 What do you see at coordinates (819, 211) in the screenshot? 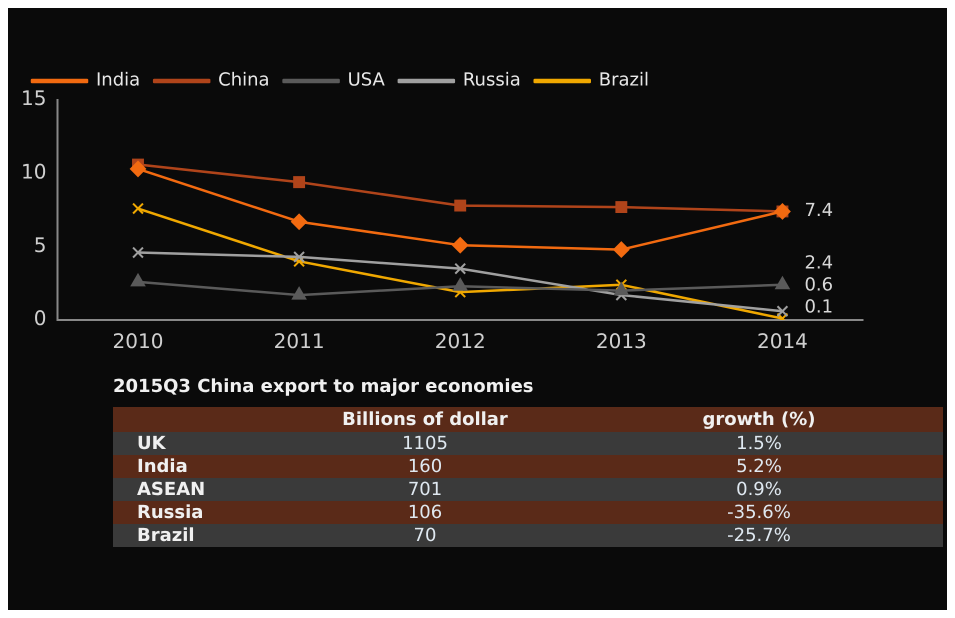
I see `data-label: 7.4` at bounding box center [819, 211].